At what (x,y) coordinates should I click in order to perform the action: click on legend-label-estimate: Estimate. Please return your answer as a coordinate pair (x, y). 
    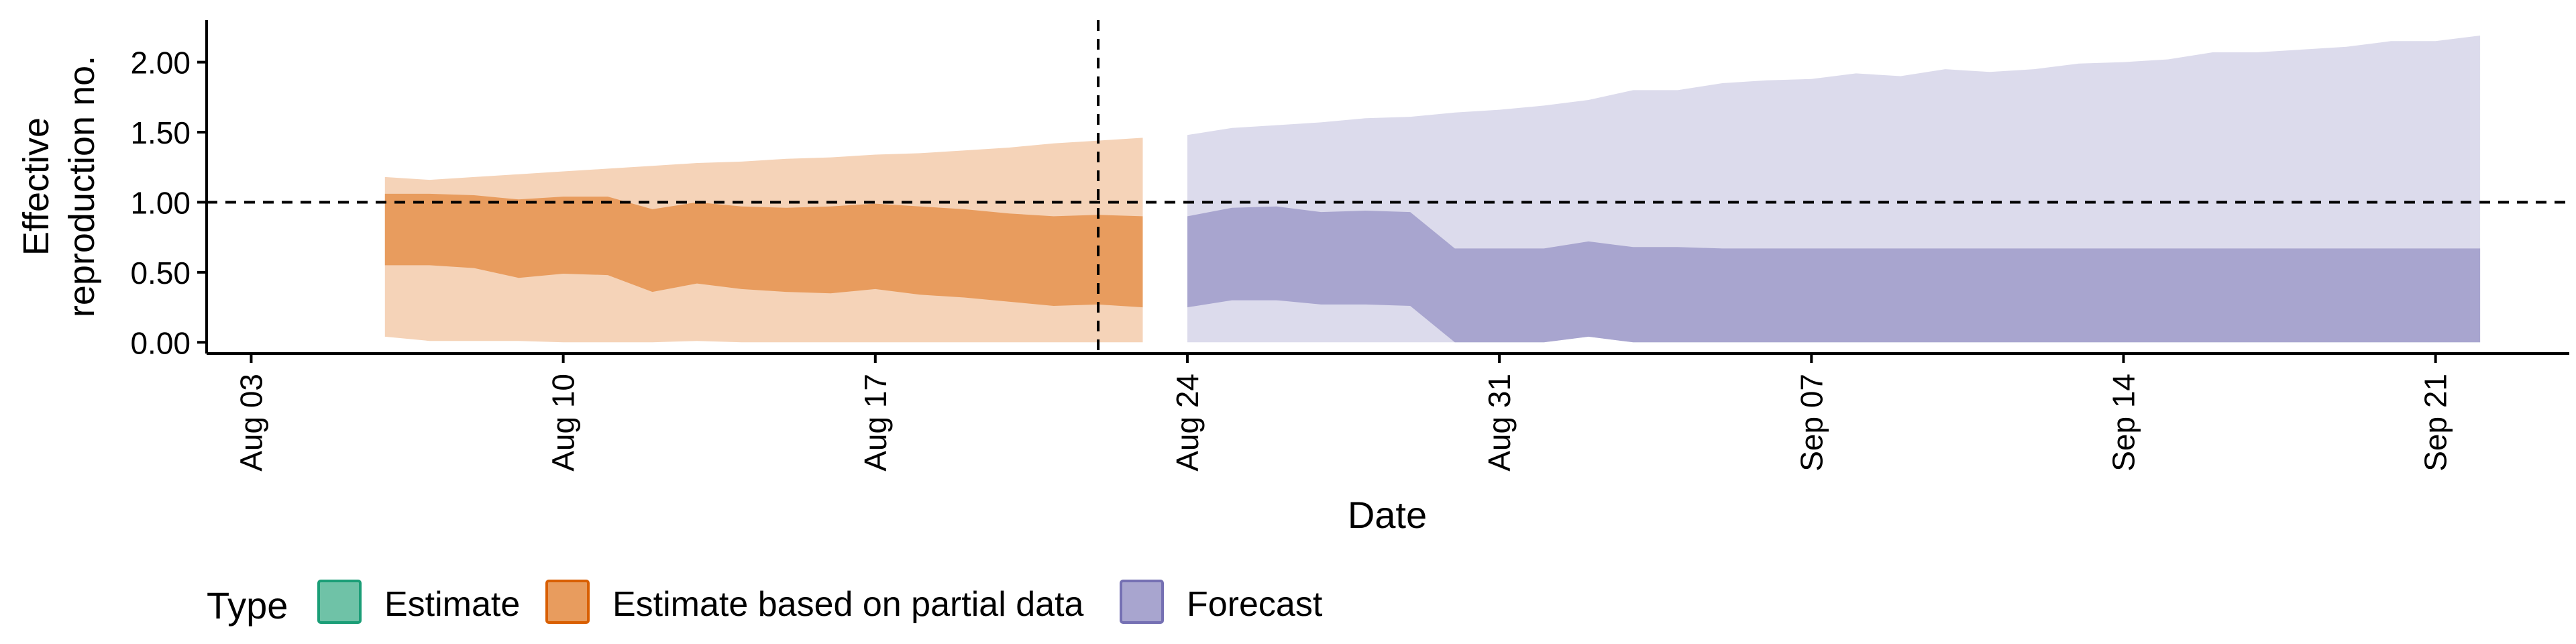
    Looking at the image, I should click on (452, 604).